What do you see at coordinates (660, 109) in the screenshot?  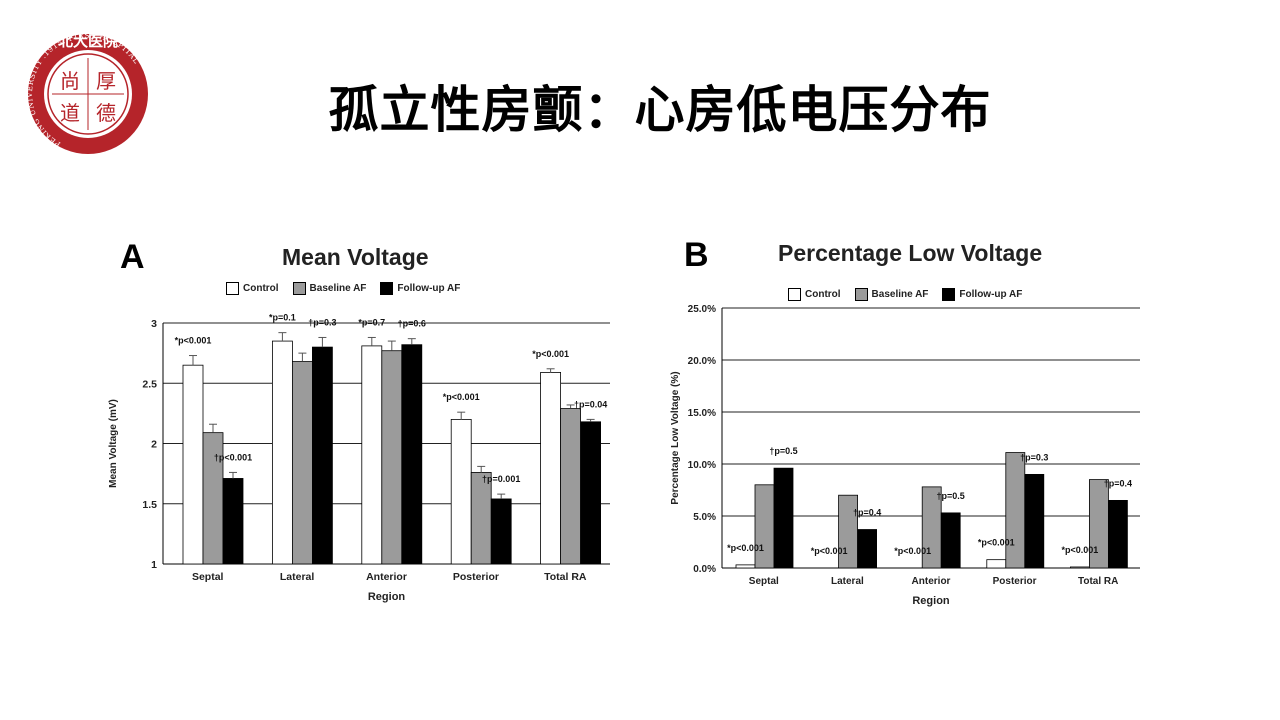 I see `slide-title: 孤立性房颤：心房低电压分布` at bounding box center [660, 109].